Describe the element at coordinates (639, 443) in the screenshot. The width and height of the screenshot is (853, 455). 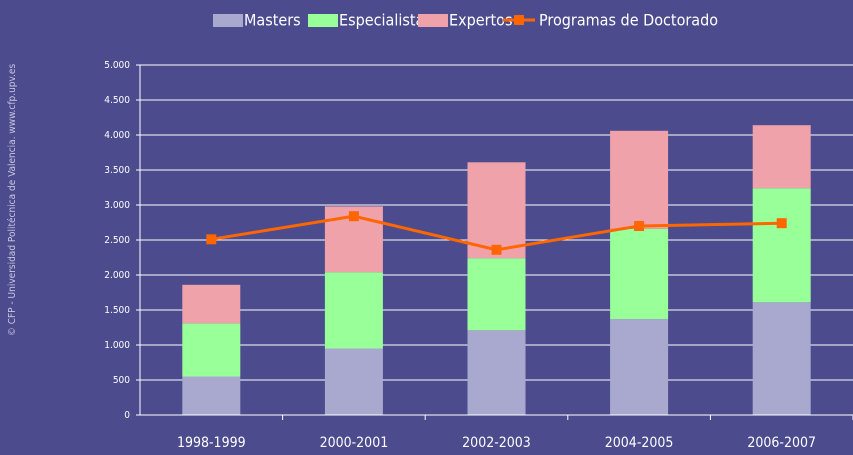
I see `x-tick-label: 2004-2005` at that location.